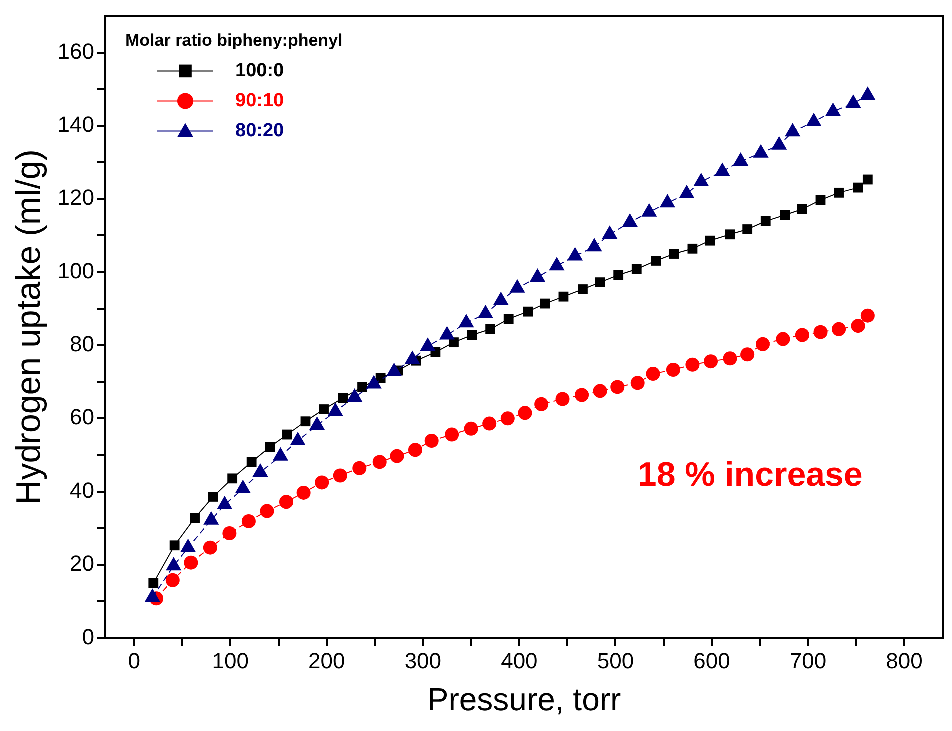 The image size is (952, 731). Describe the element at coordinates (76, 271) in the screenshot. I see `y-tick-label: 100` at that location.